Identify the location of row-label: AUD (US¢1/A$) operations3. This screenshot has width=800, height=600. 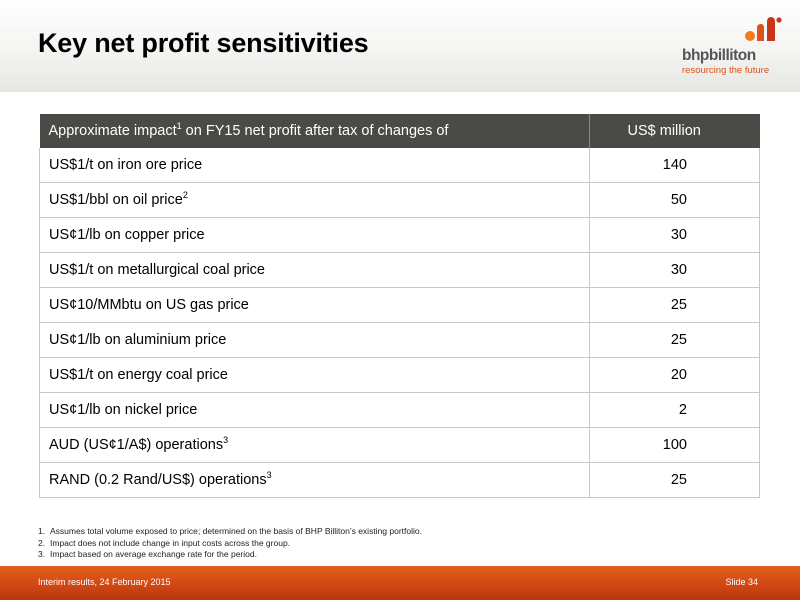
(314, 445).